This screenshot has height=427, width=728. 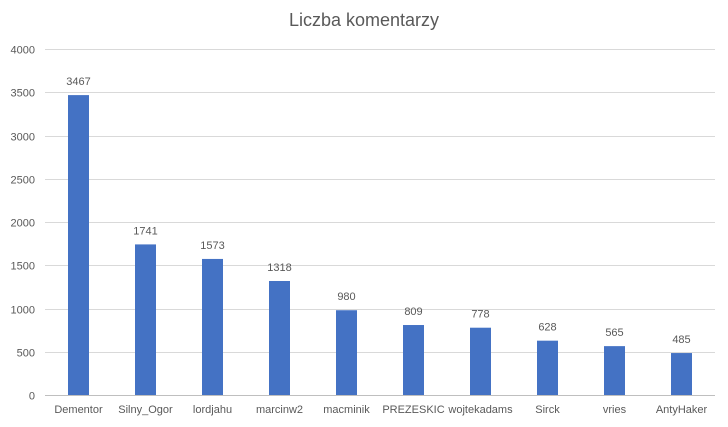 I want to click on data-label: 980, so click(x=346, y=297).